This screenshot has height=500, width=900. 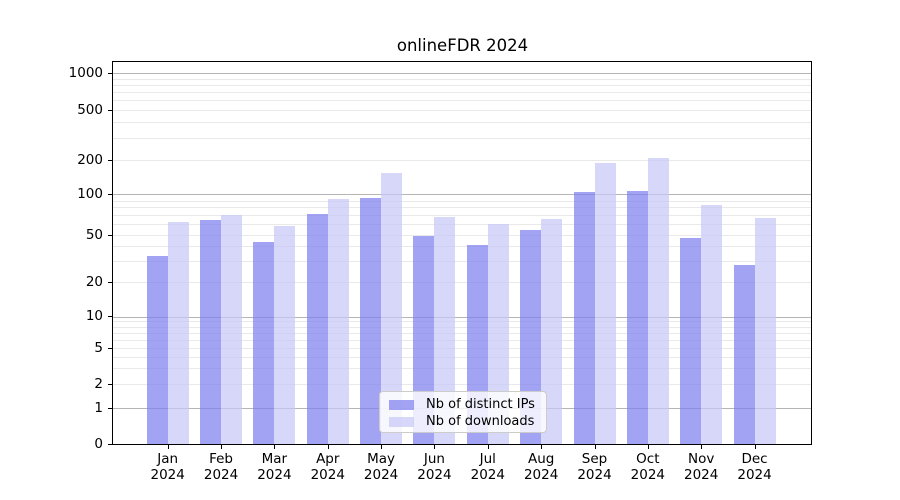 I want to click on x-tick-label-jul: Jul 2024, so click(x=488, y=467).